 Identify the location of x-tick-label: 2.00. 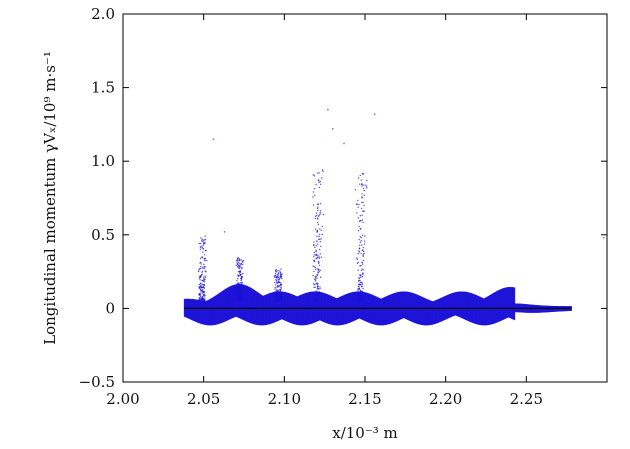
(122, 399).